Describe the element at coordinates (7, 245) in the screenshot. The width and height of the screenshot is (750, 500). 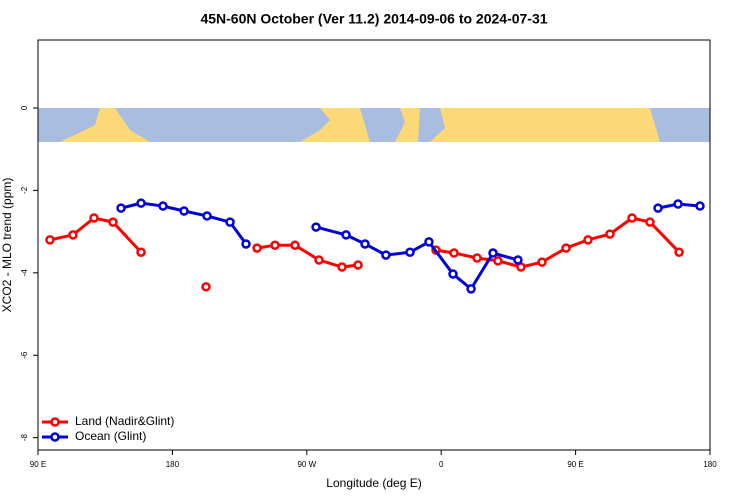
I see `y-axis-label: XCO2 - MLO trend (ppm)` at that location.